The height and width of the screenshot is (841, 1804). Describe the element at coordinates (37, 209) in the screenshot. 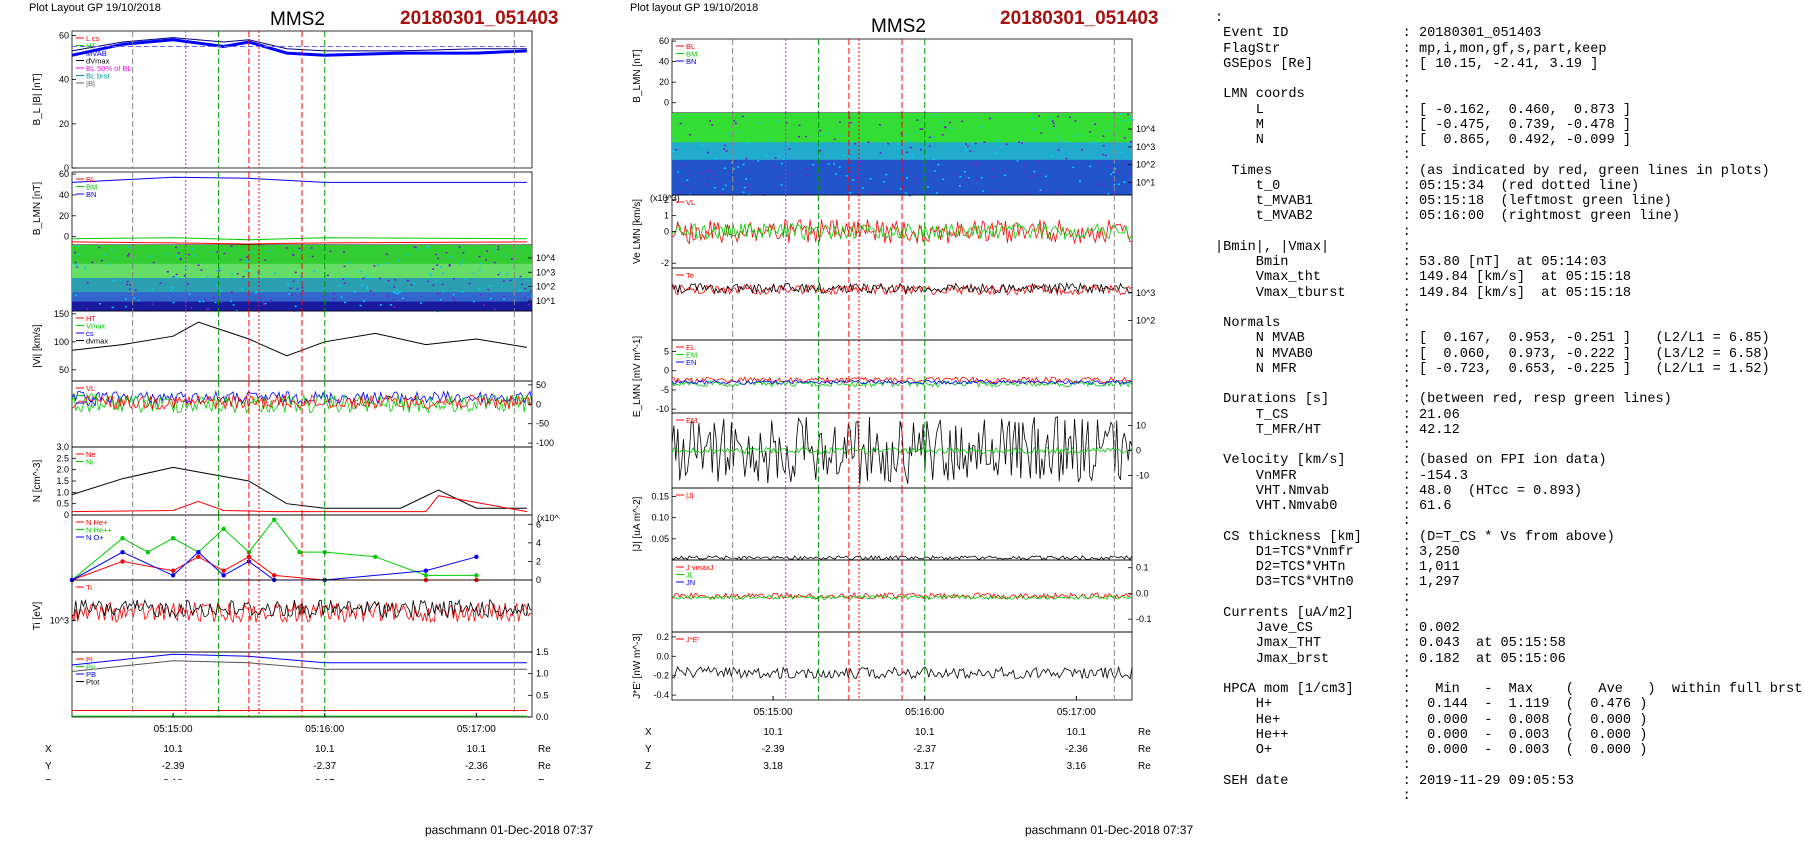

I see `y-axis-label: B_LMN [nT]` at that location.